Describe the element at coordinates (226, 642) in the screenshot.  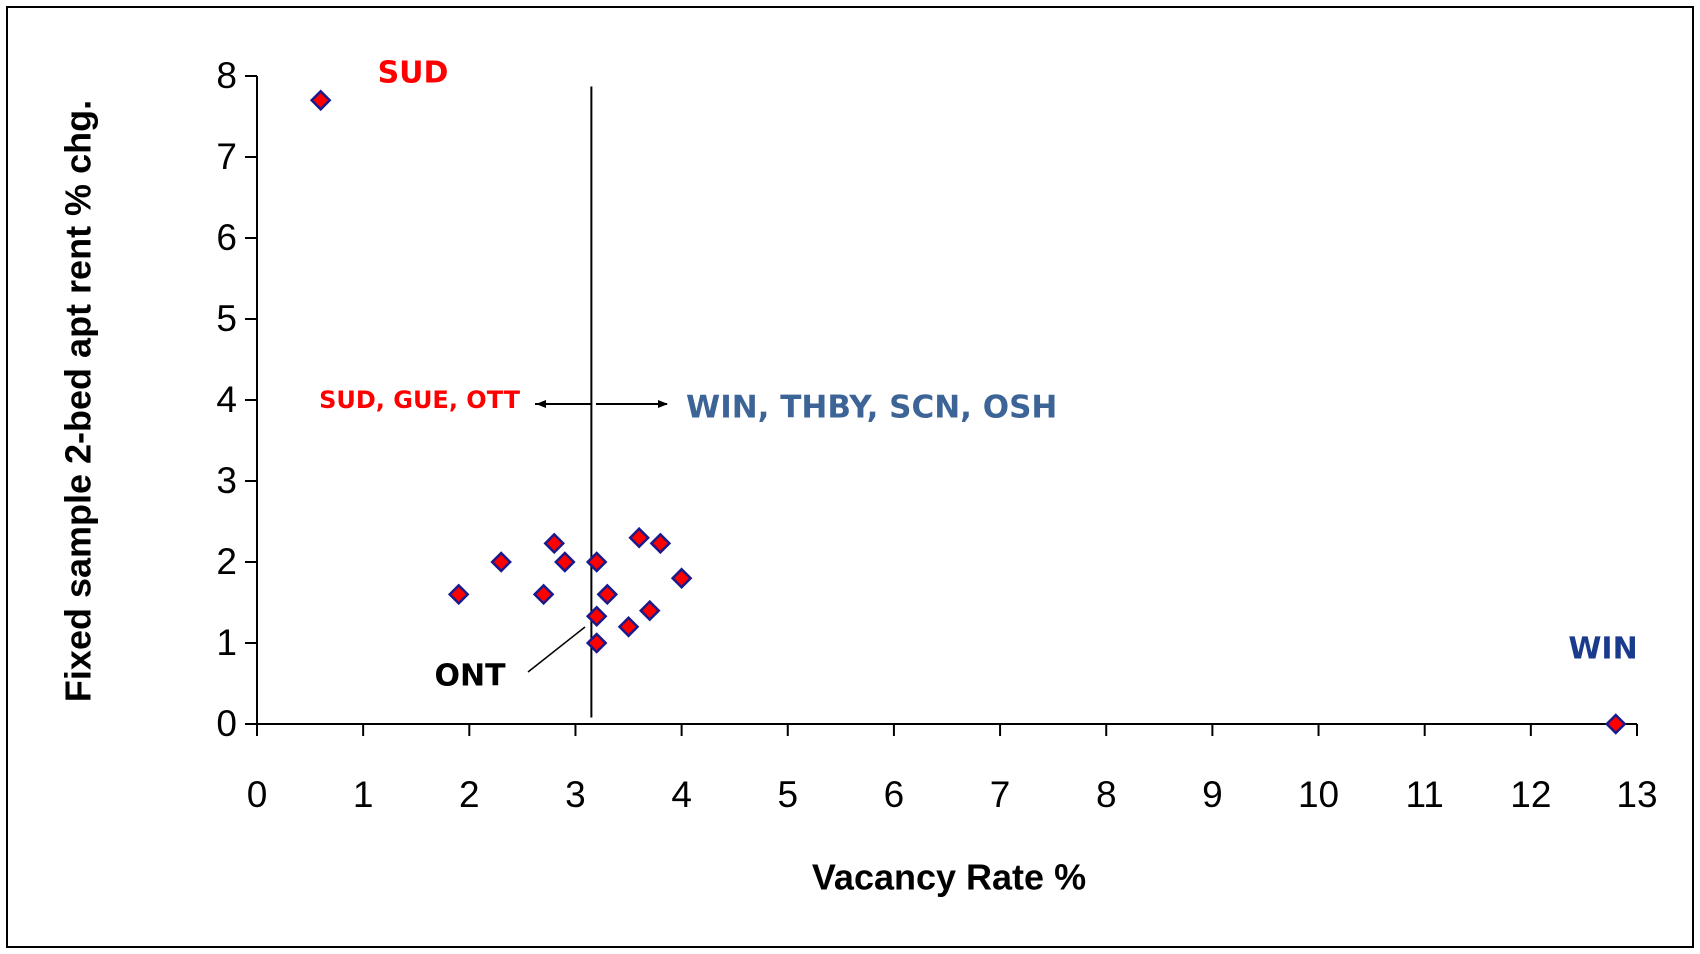
I see `y-tick-label: 1` at that location.